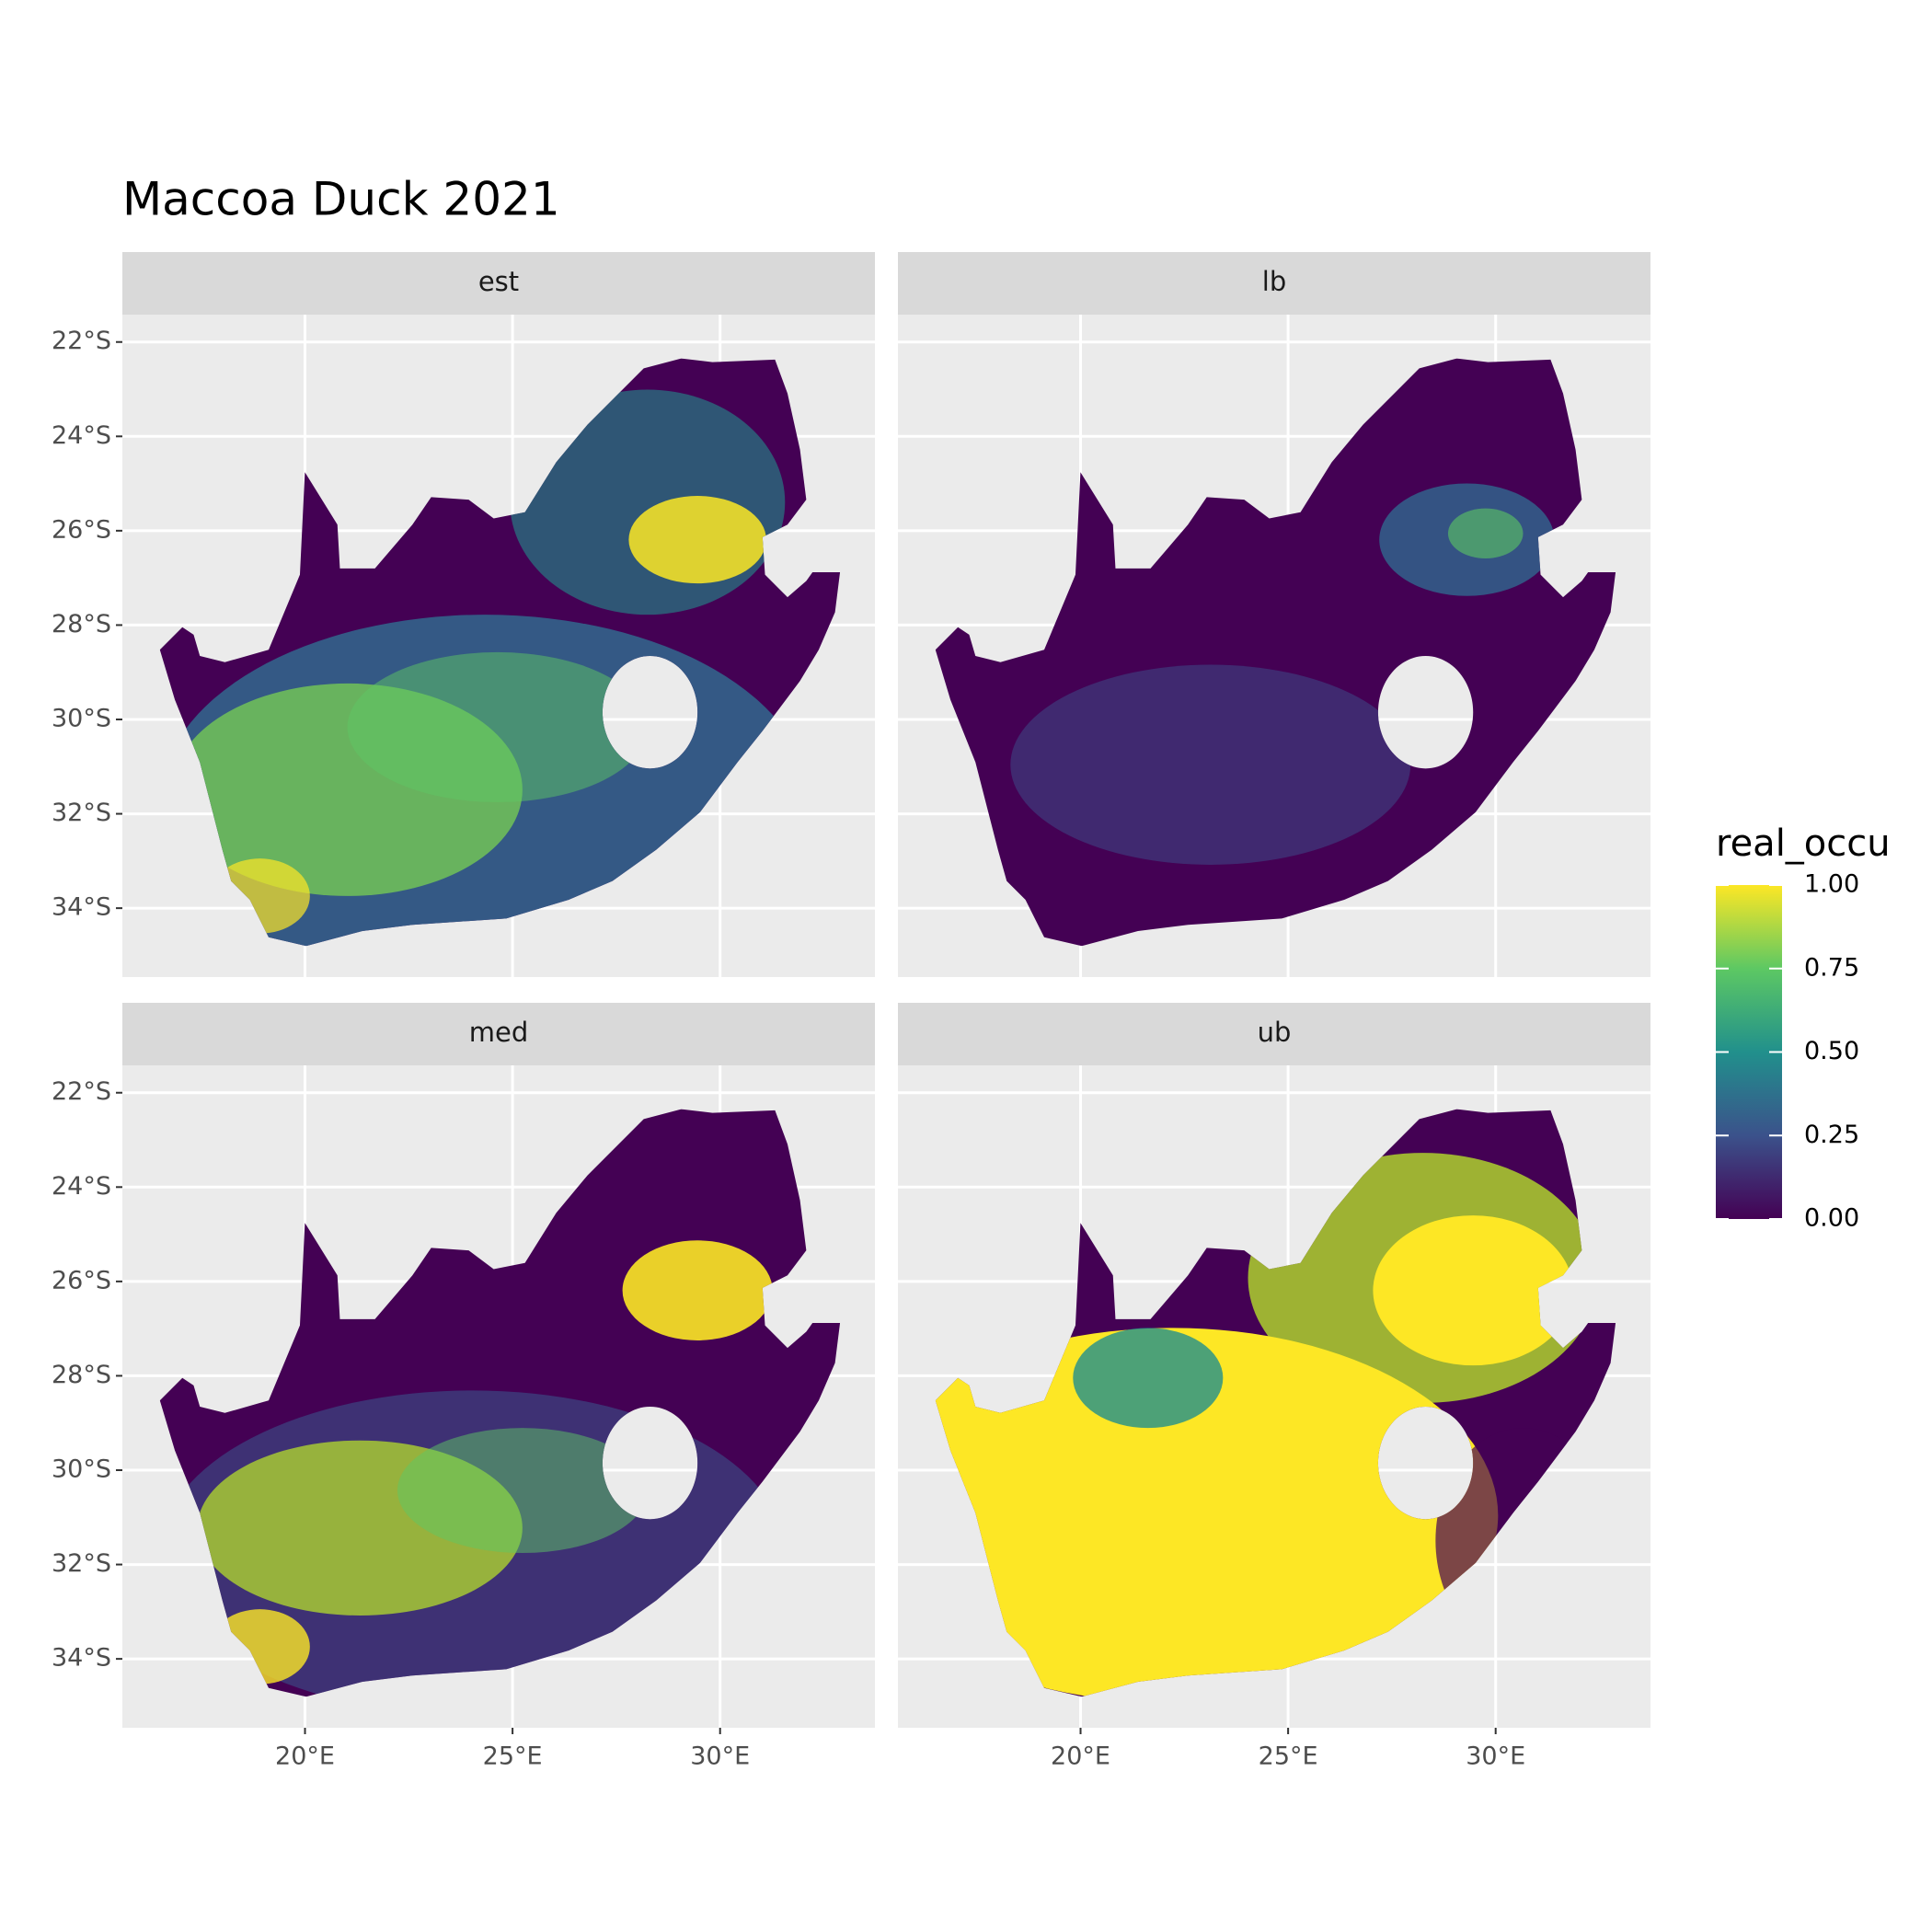  I want to click on strip-label: est, so click(498, 281).